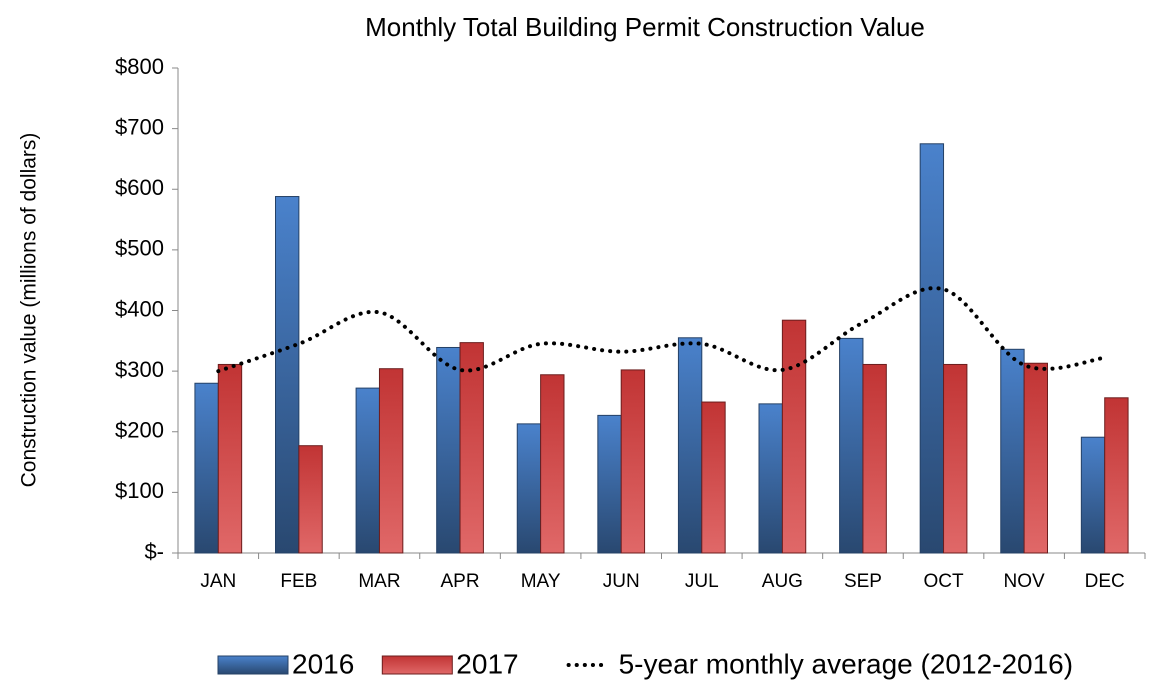  I want to click on y-tick-label: $200, so click(139, 430).